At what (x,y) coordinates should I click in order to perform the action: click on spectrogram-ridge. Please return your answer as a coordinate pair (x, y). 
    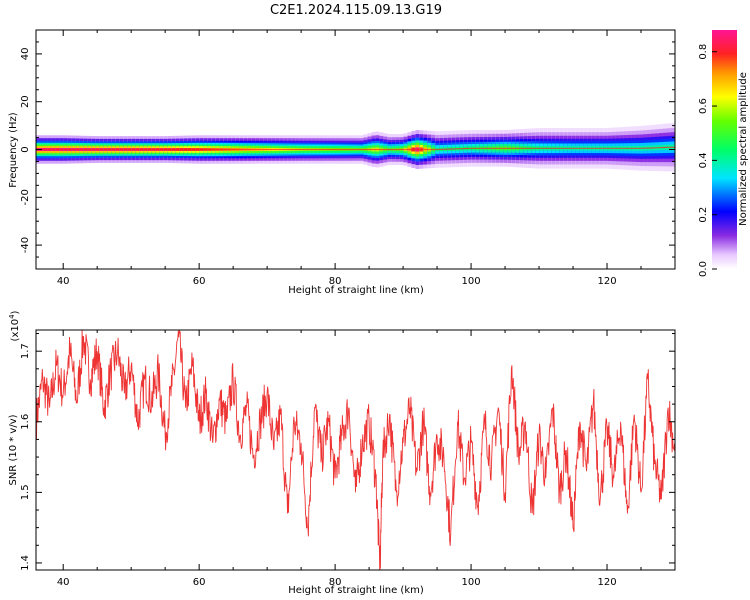
    Looking at the image, I should click on (355, 148).